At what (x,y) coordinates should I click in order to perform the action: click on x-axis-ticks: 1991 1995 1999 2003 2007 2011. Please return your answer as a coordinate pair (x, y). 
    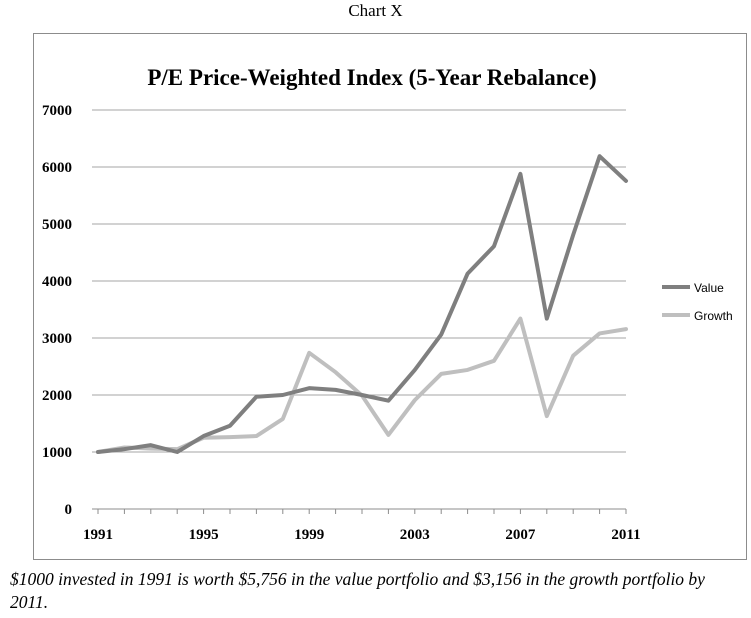
    Looking at the image, I should click on (362, 526).